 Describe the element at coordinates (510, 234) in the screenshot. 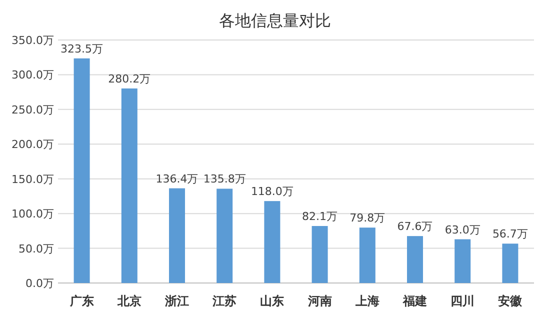

I see `data-label: 56.7万` at that location.